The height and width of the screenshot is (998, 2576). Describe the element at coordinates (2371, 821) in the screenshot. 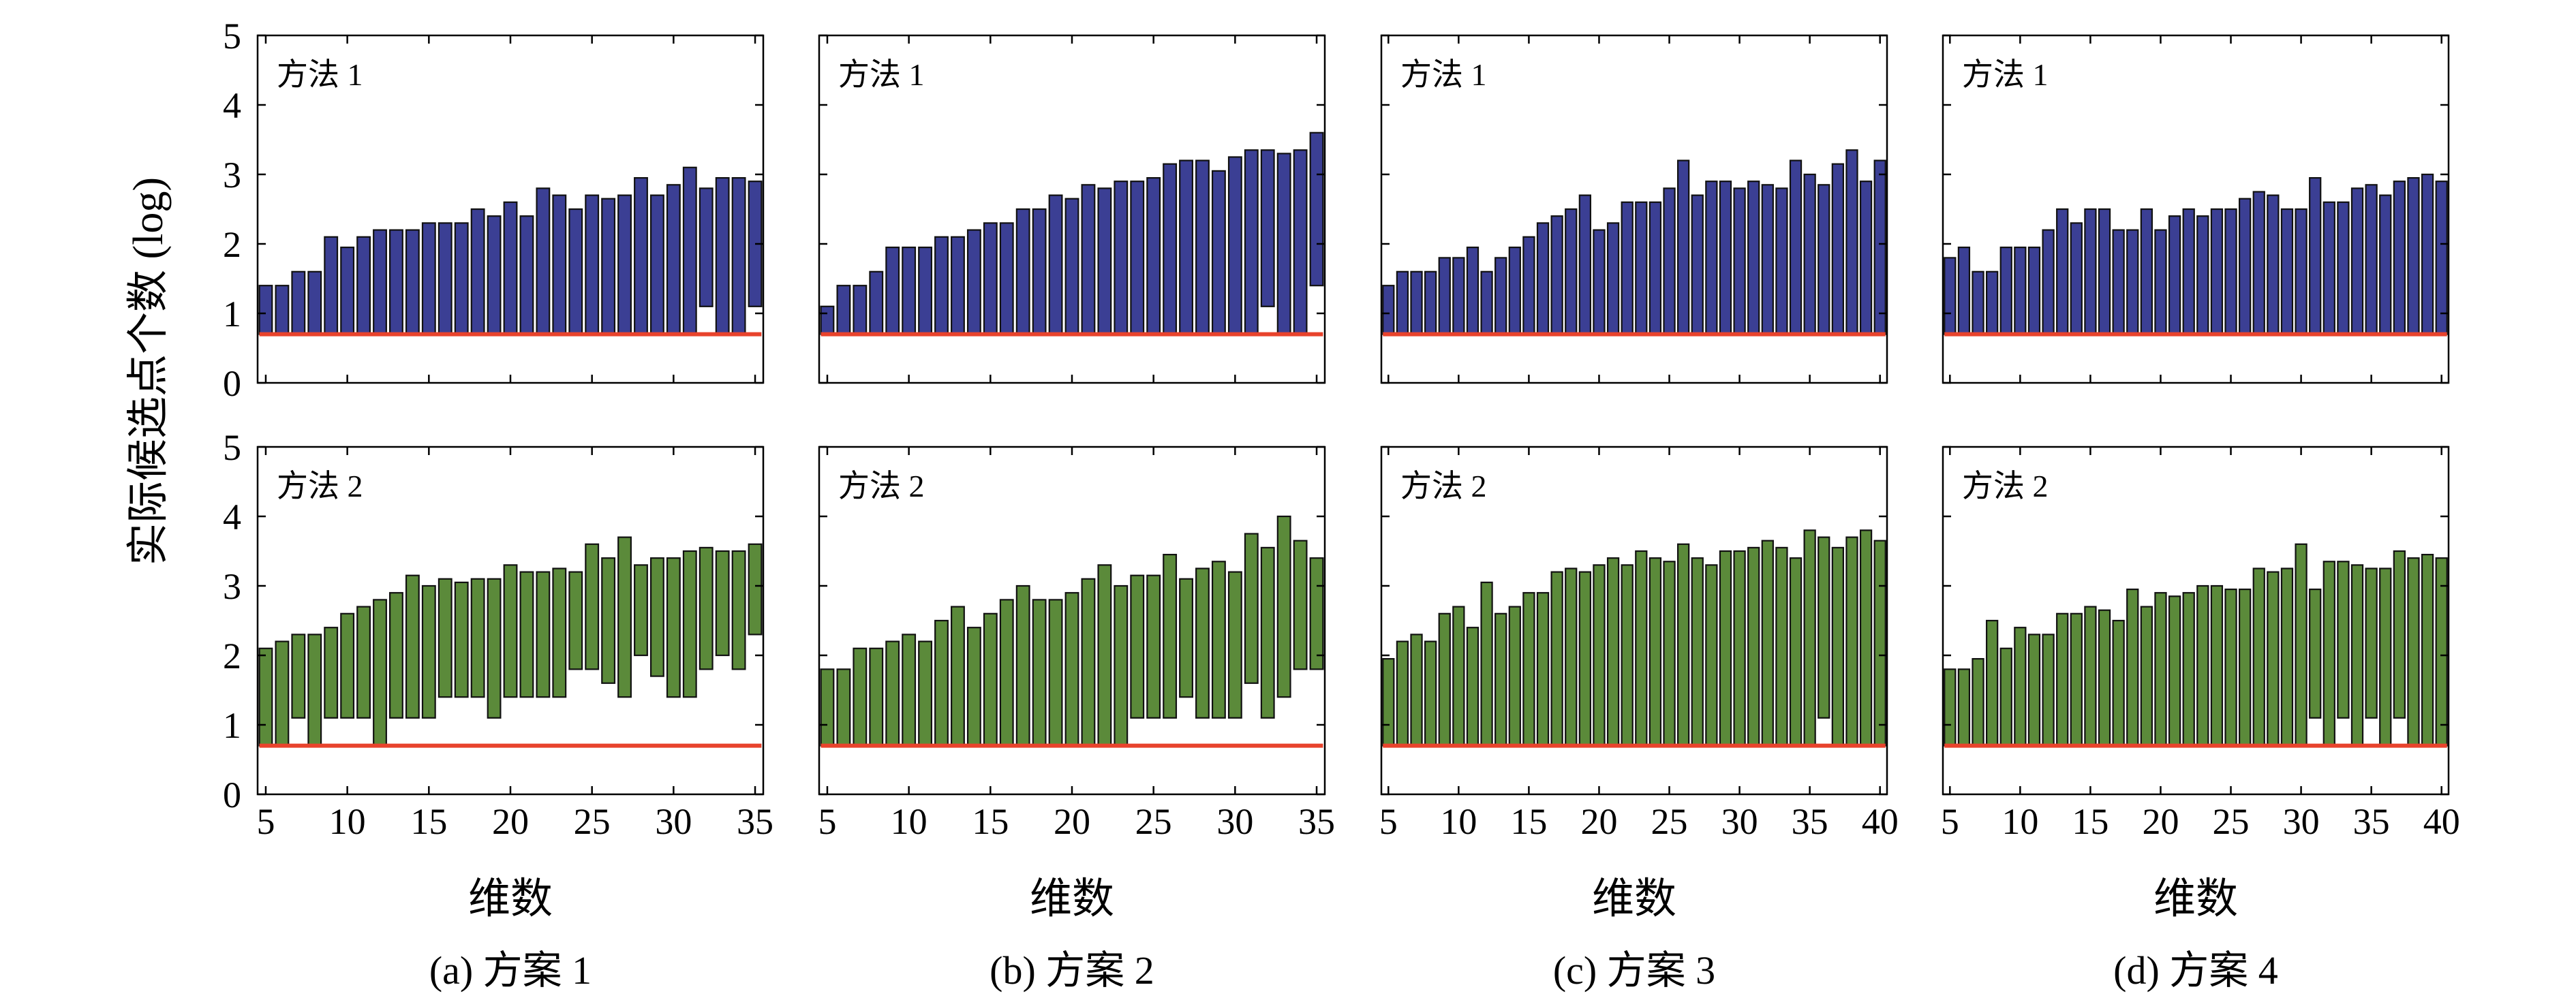

I see `x-tick-label: 35` at that location.